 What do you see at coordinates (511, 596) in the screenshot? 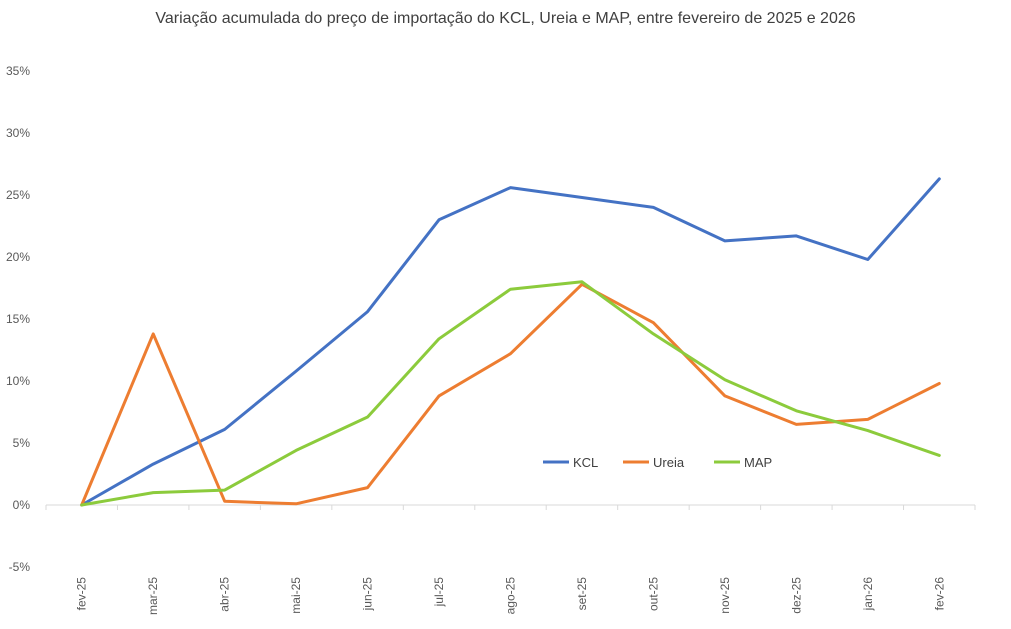
I see `x-tick-label: ago-25` at bounding box center [511, 596].